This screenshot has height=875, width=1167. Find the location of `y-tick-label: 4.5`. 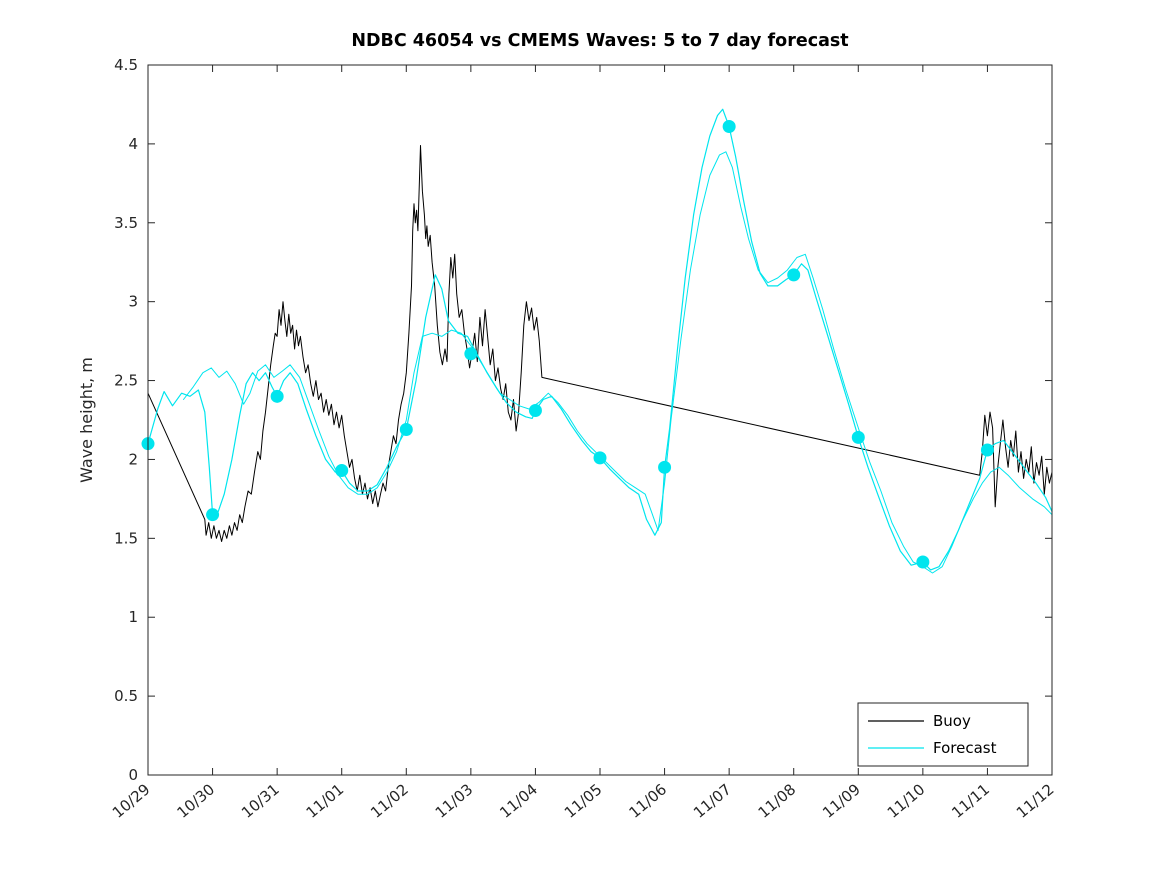

y-tick-label: 4.5 is located at coordinates (126, 65).